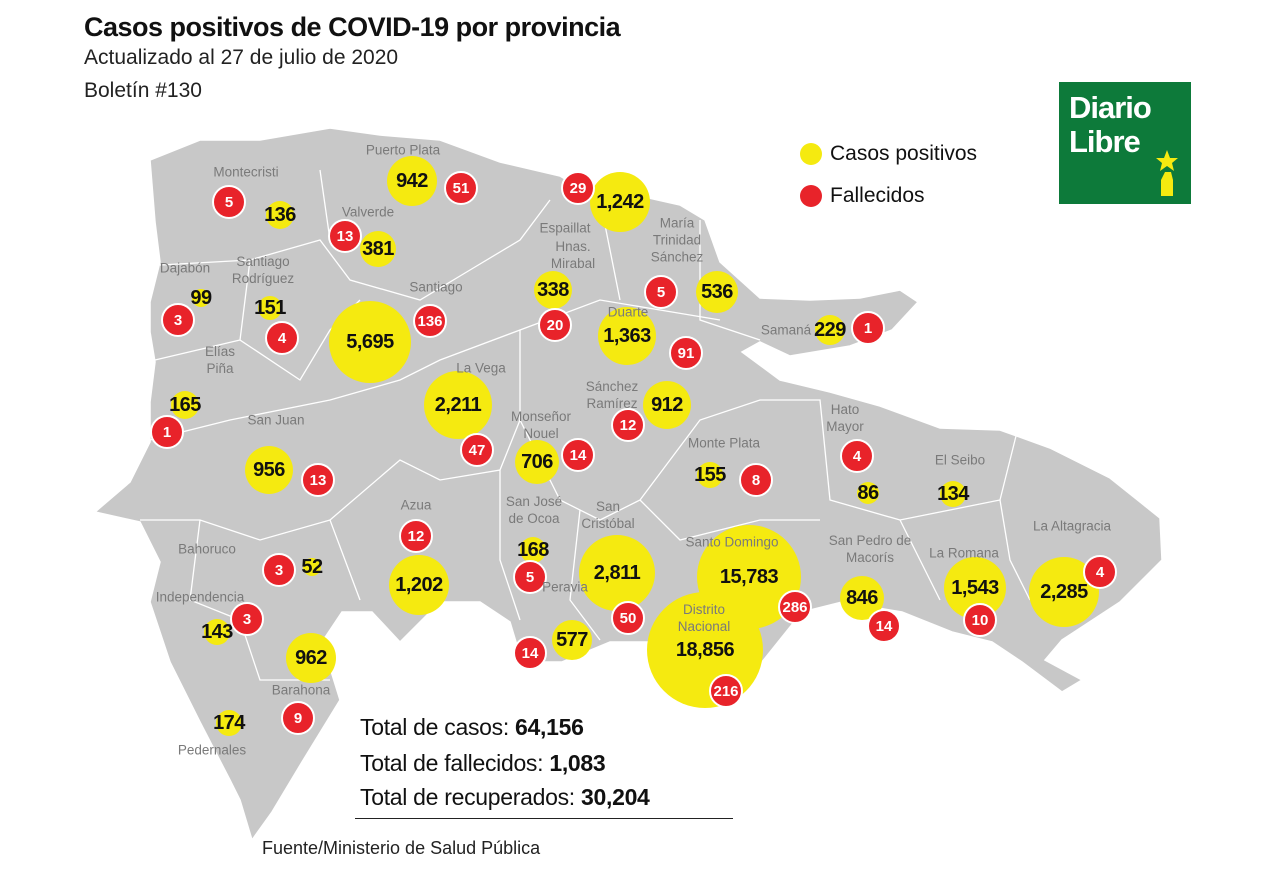  Describe the element at coordinates (416, 505) in the screenshot. I see `province-label-azua: Azua` at that location.